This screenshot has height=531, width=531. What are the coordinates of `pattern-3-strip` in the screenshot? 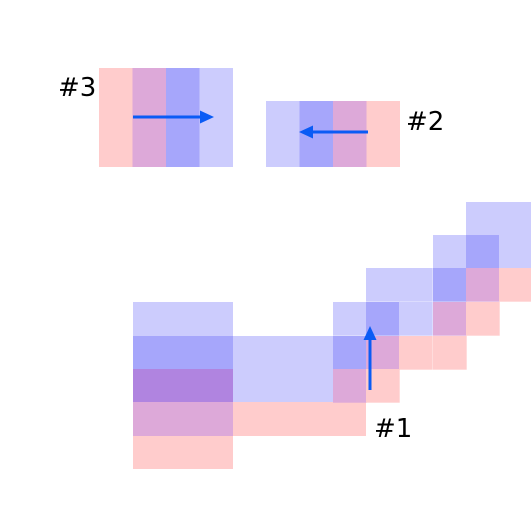 It's located at (116, 117).